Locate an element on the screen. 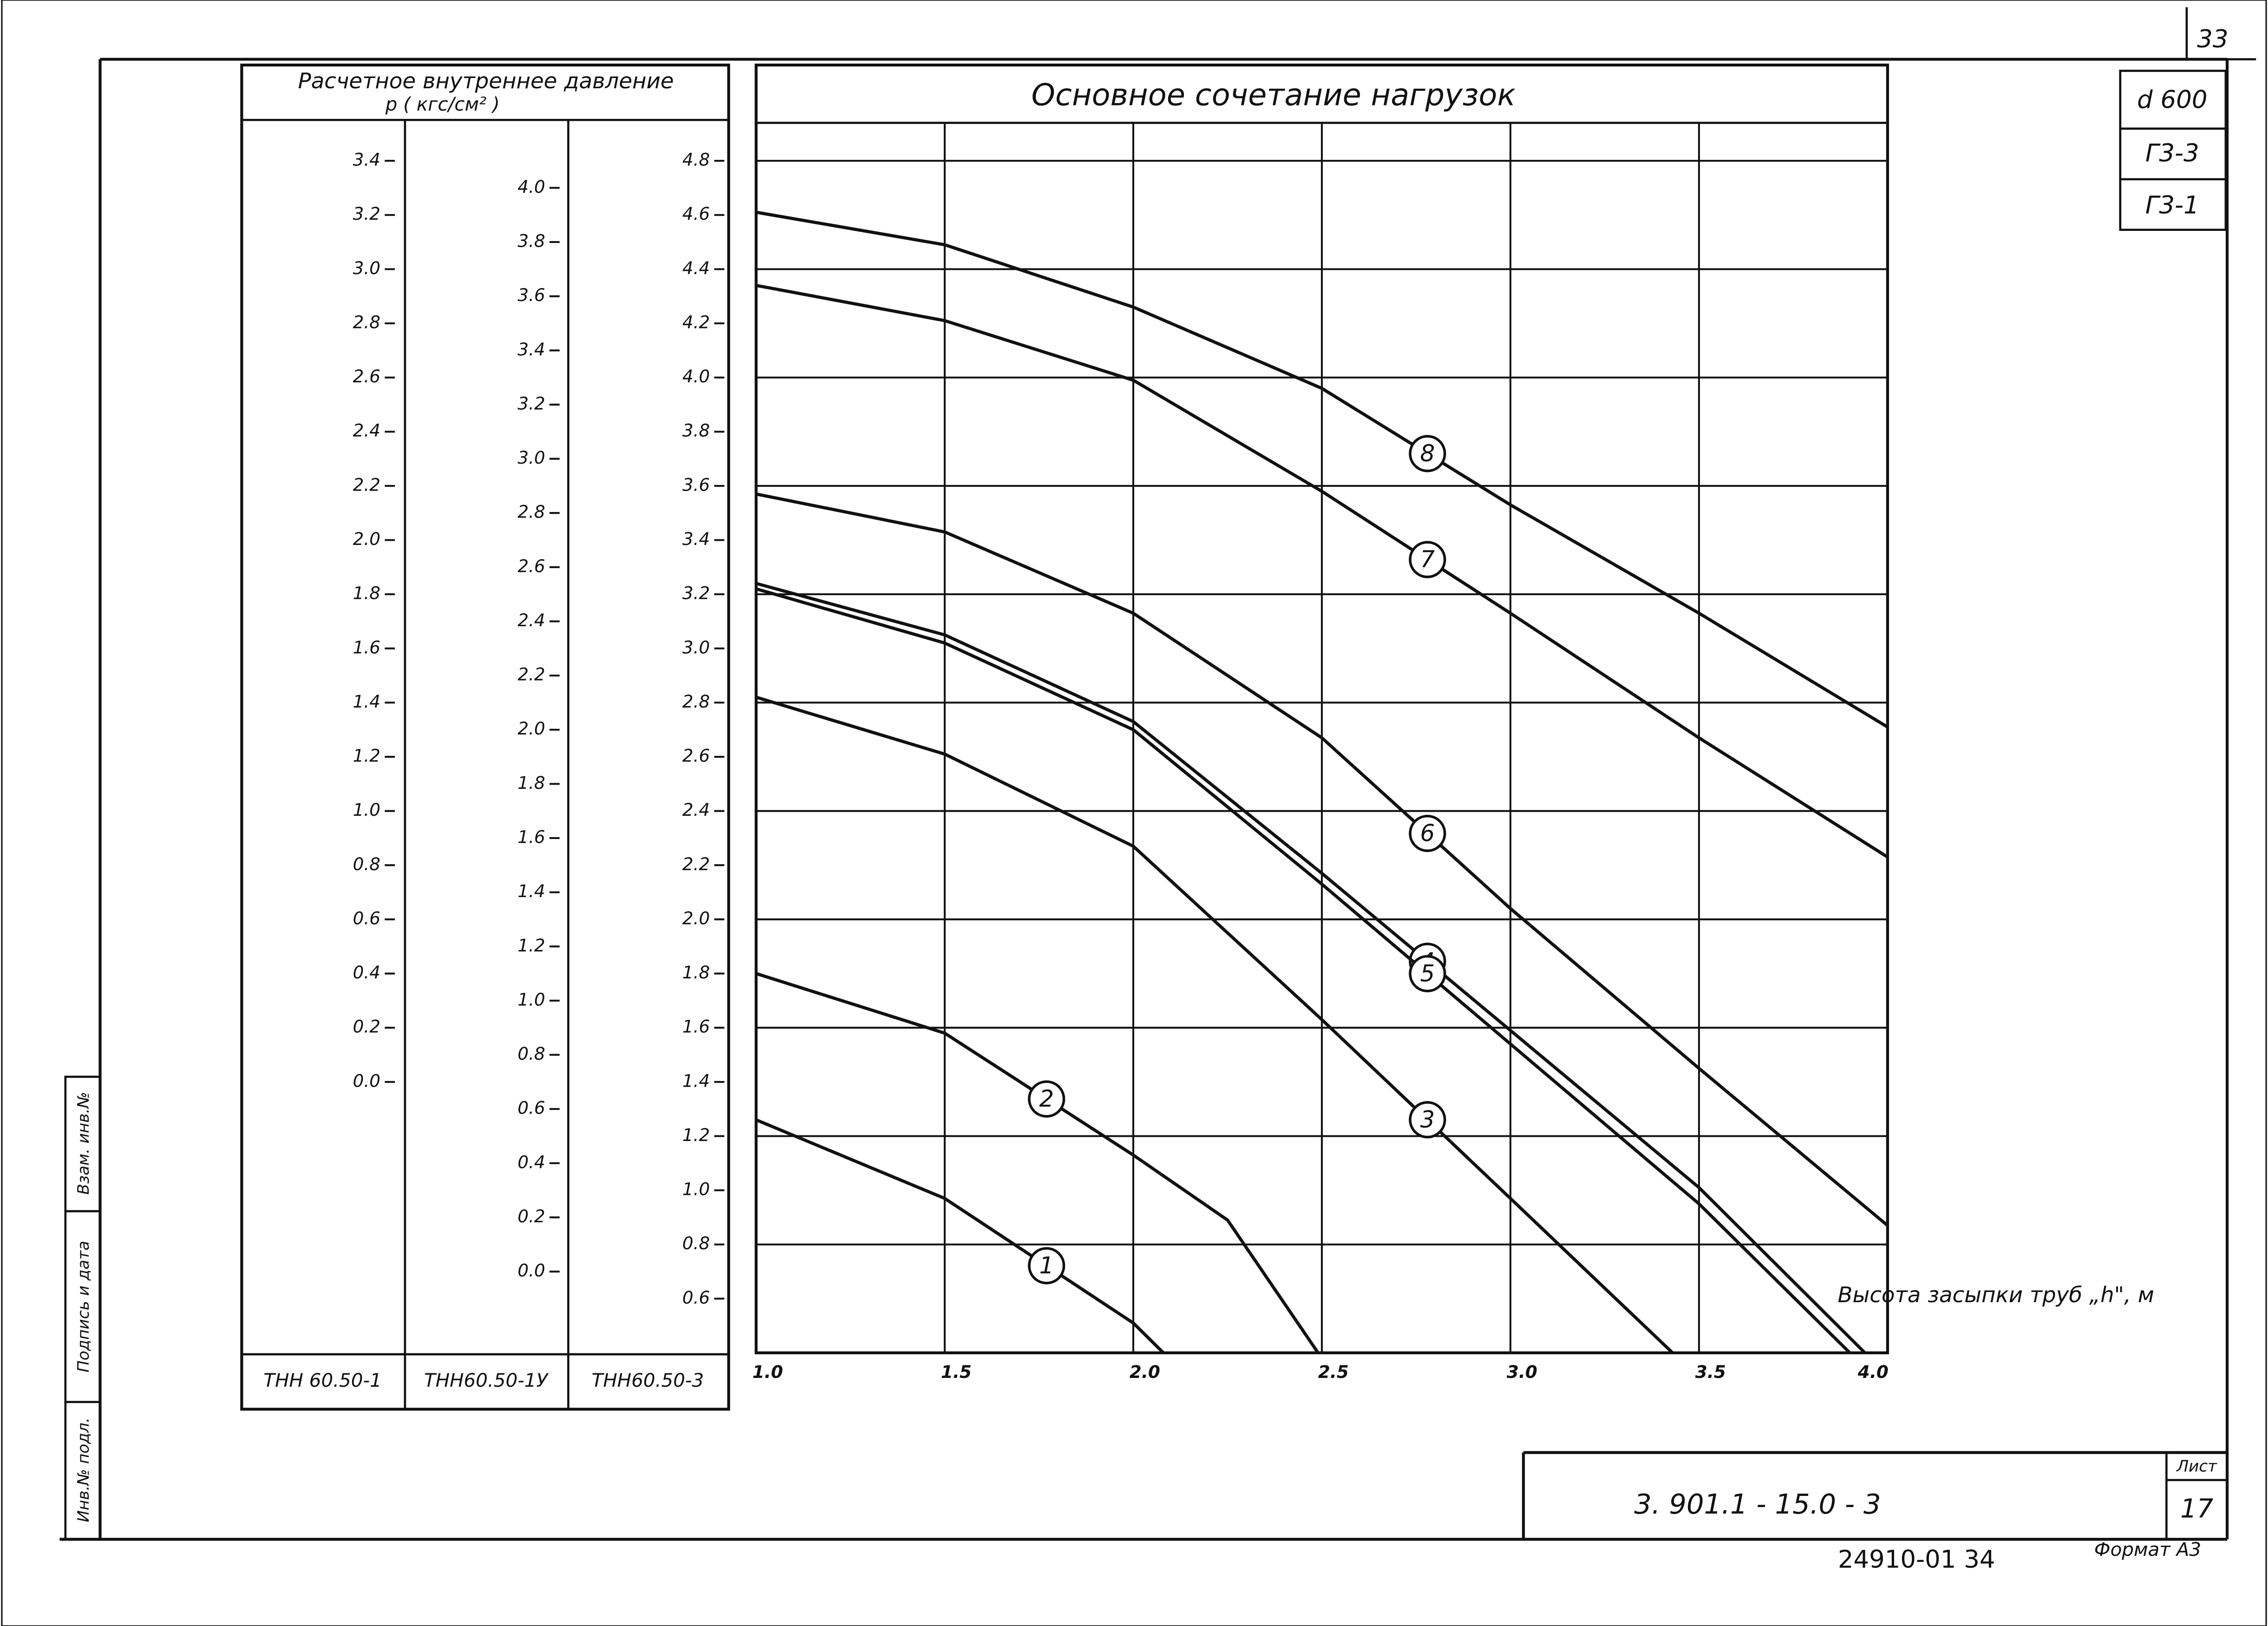 The height and width of the screenshot is (1626, 2268). format-label: Формат А3 is located at coordinates (2147, 1549).